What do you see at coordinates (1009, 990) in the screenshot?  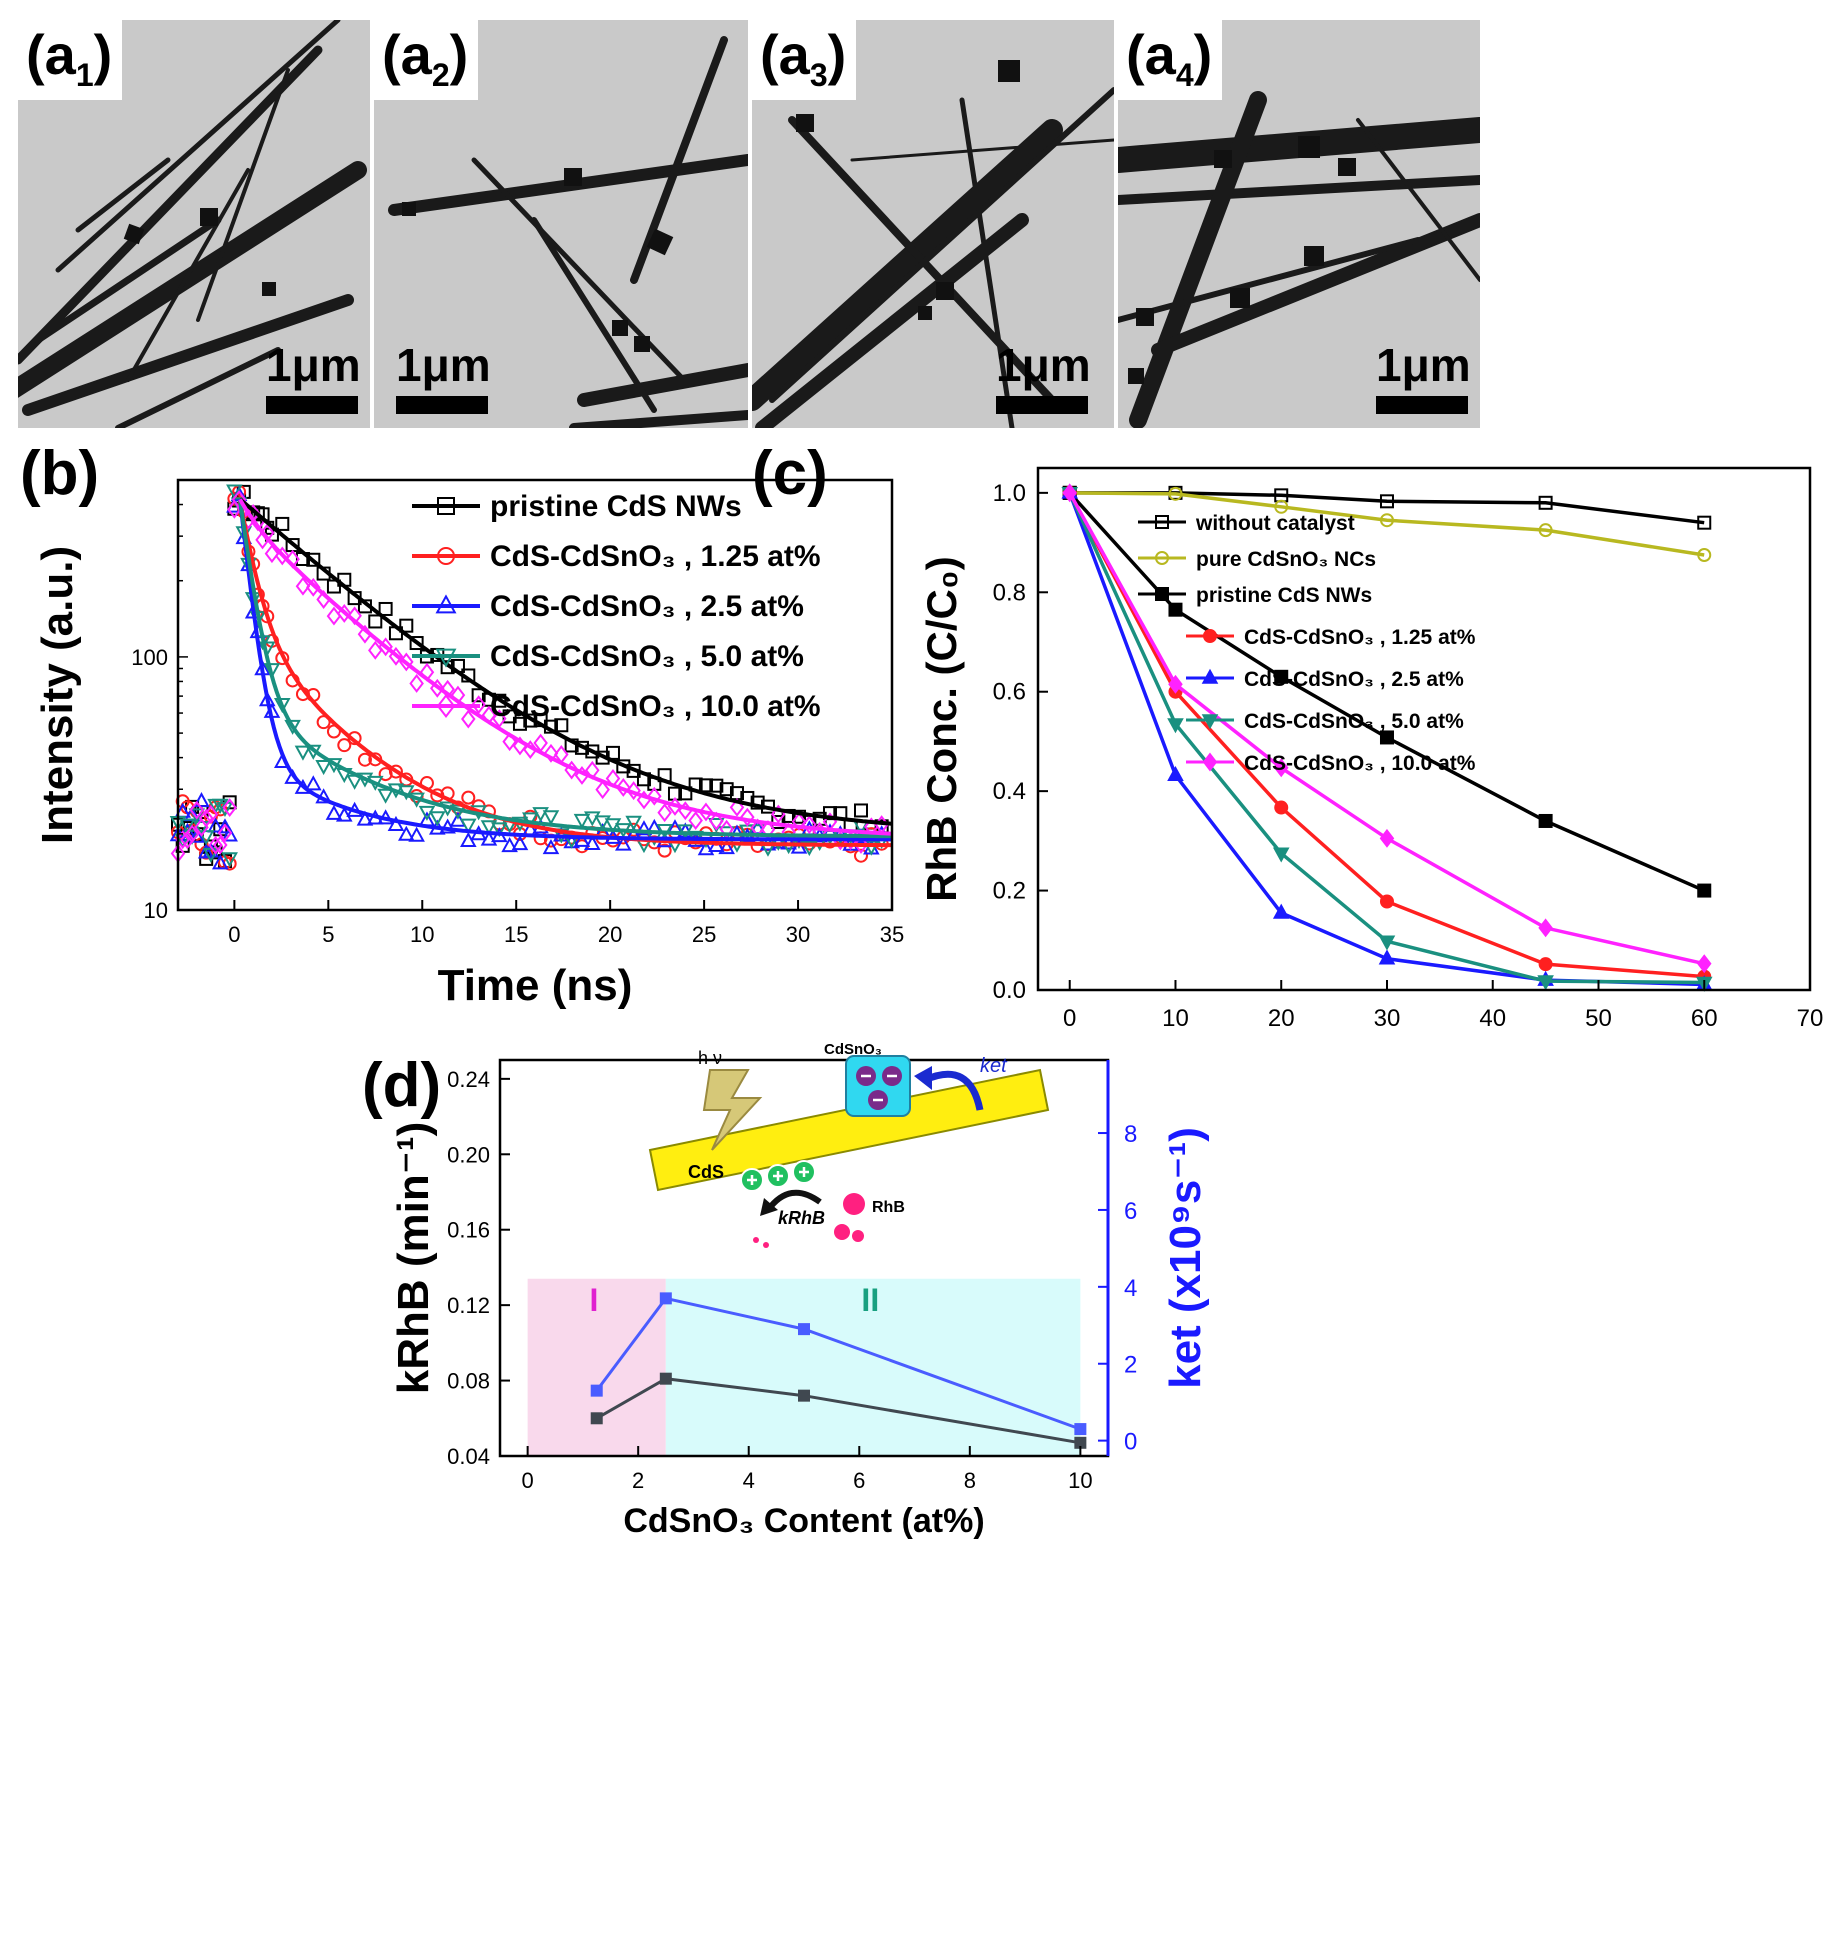 I see `y-tick-label: 0.0` at bounding box center [1009, 990].